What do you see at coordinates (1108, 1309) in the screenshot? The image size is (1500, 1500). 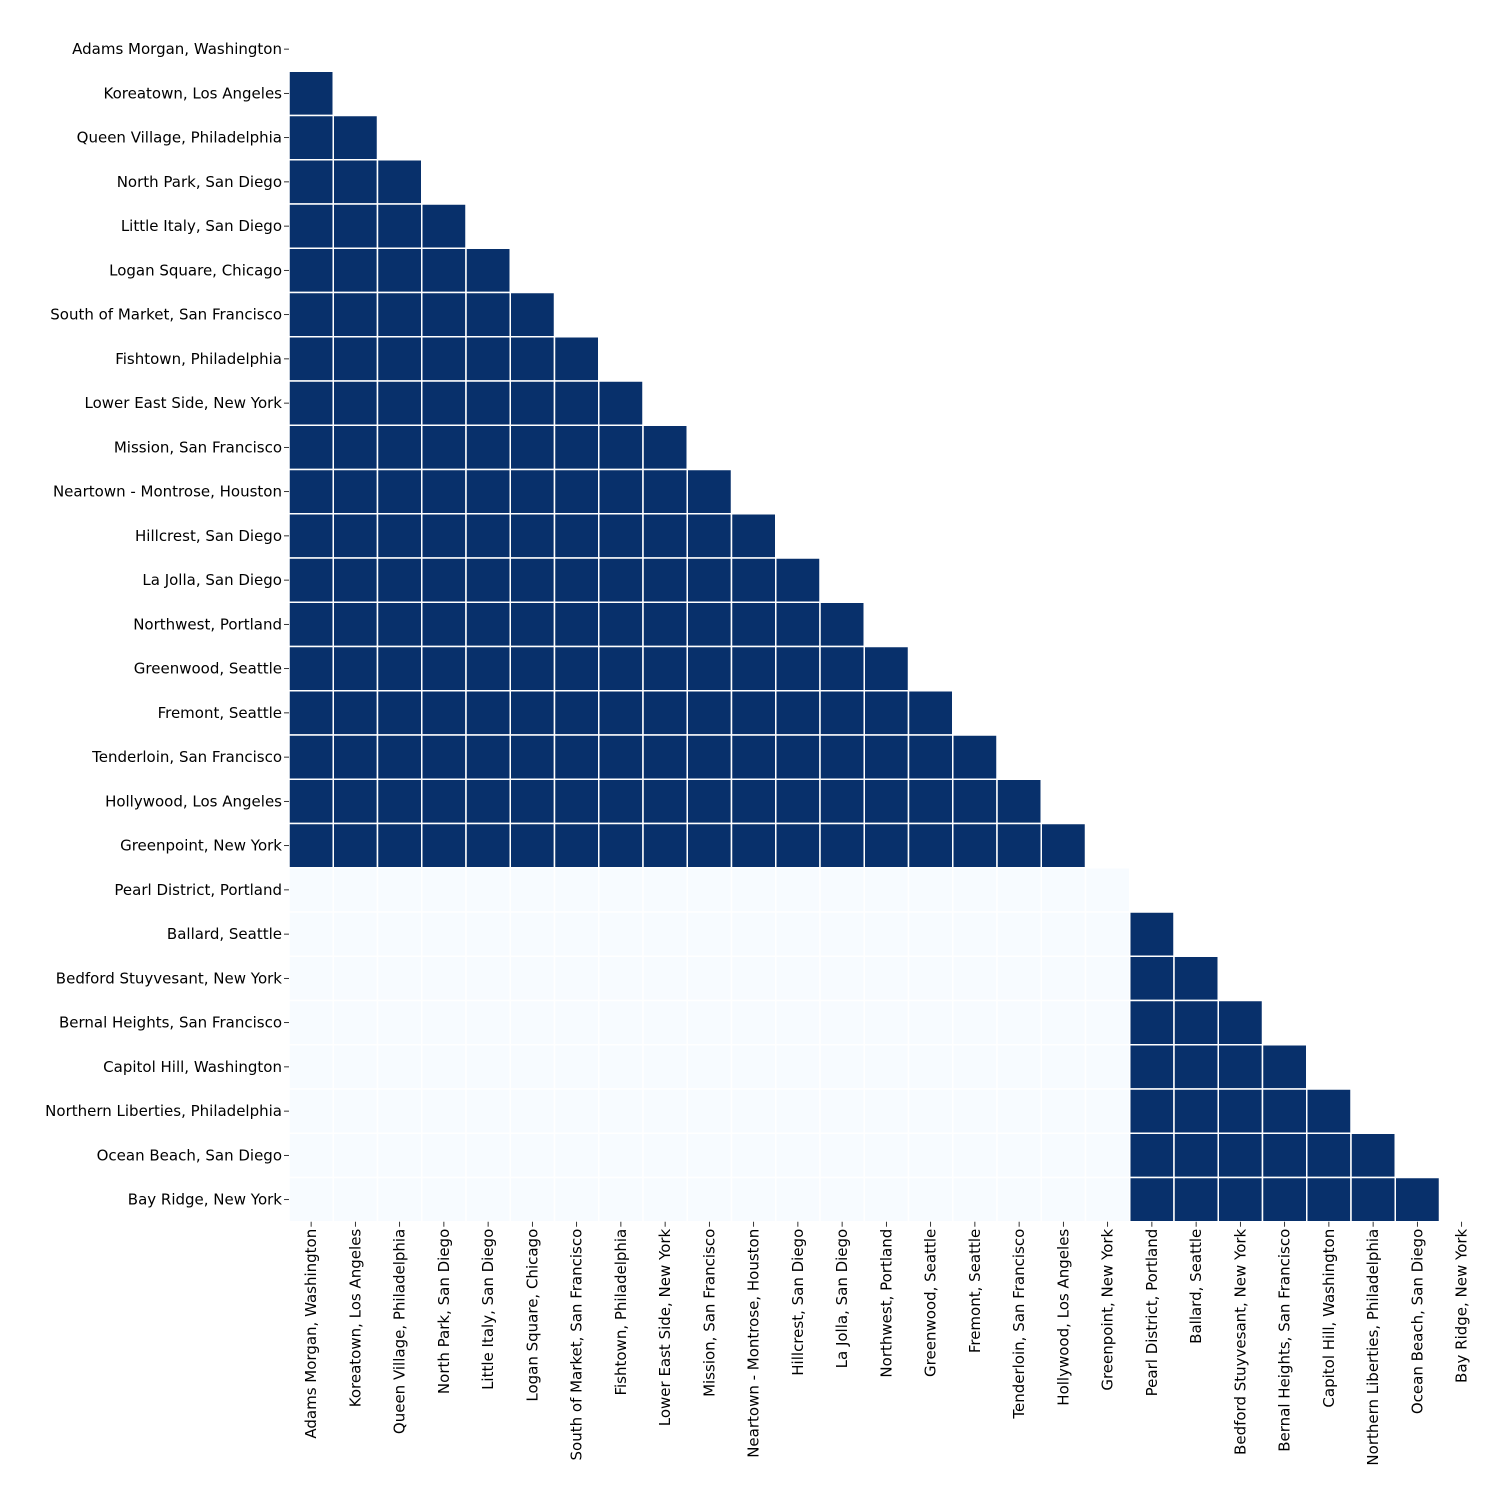 I see `column-label: Greenpoint, New York` at bounding box center [1108, 1309].